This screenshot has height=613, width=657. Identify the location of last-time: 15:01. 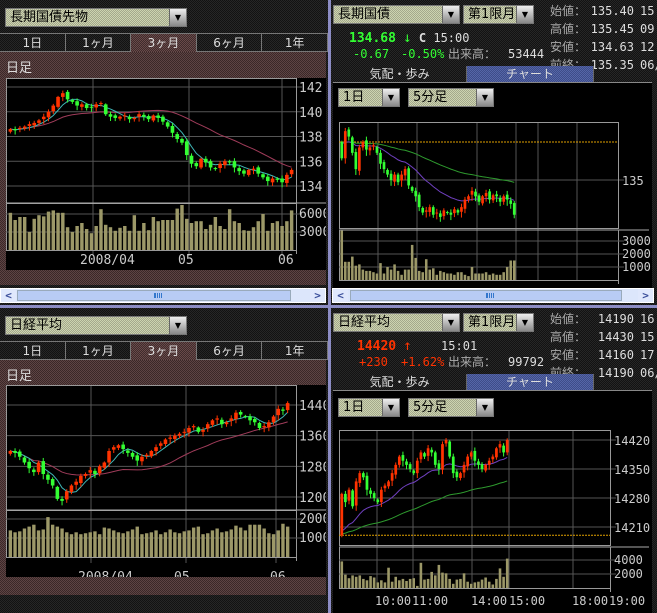
(459, 346).